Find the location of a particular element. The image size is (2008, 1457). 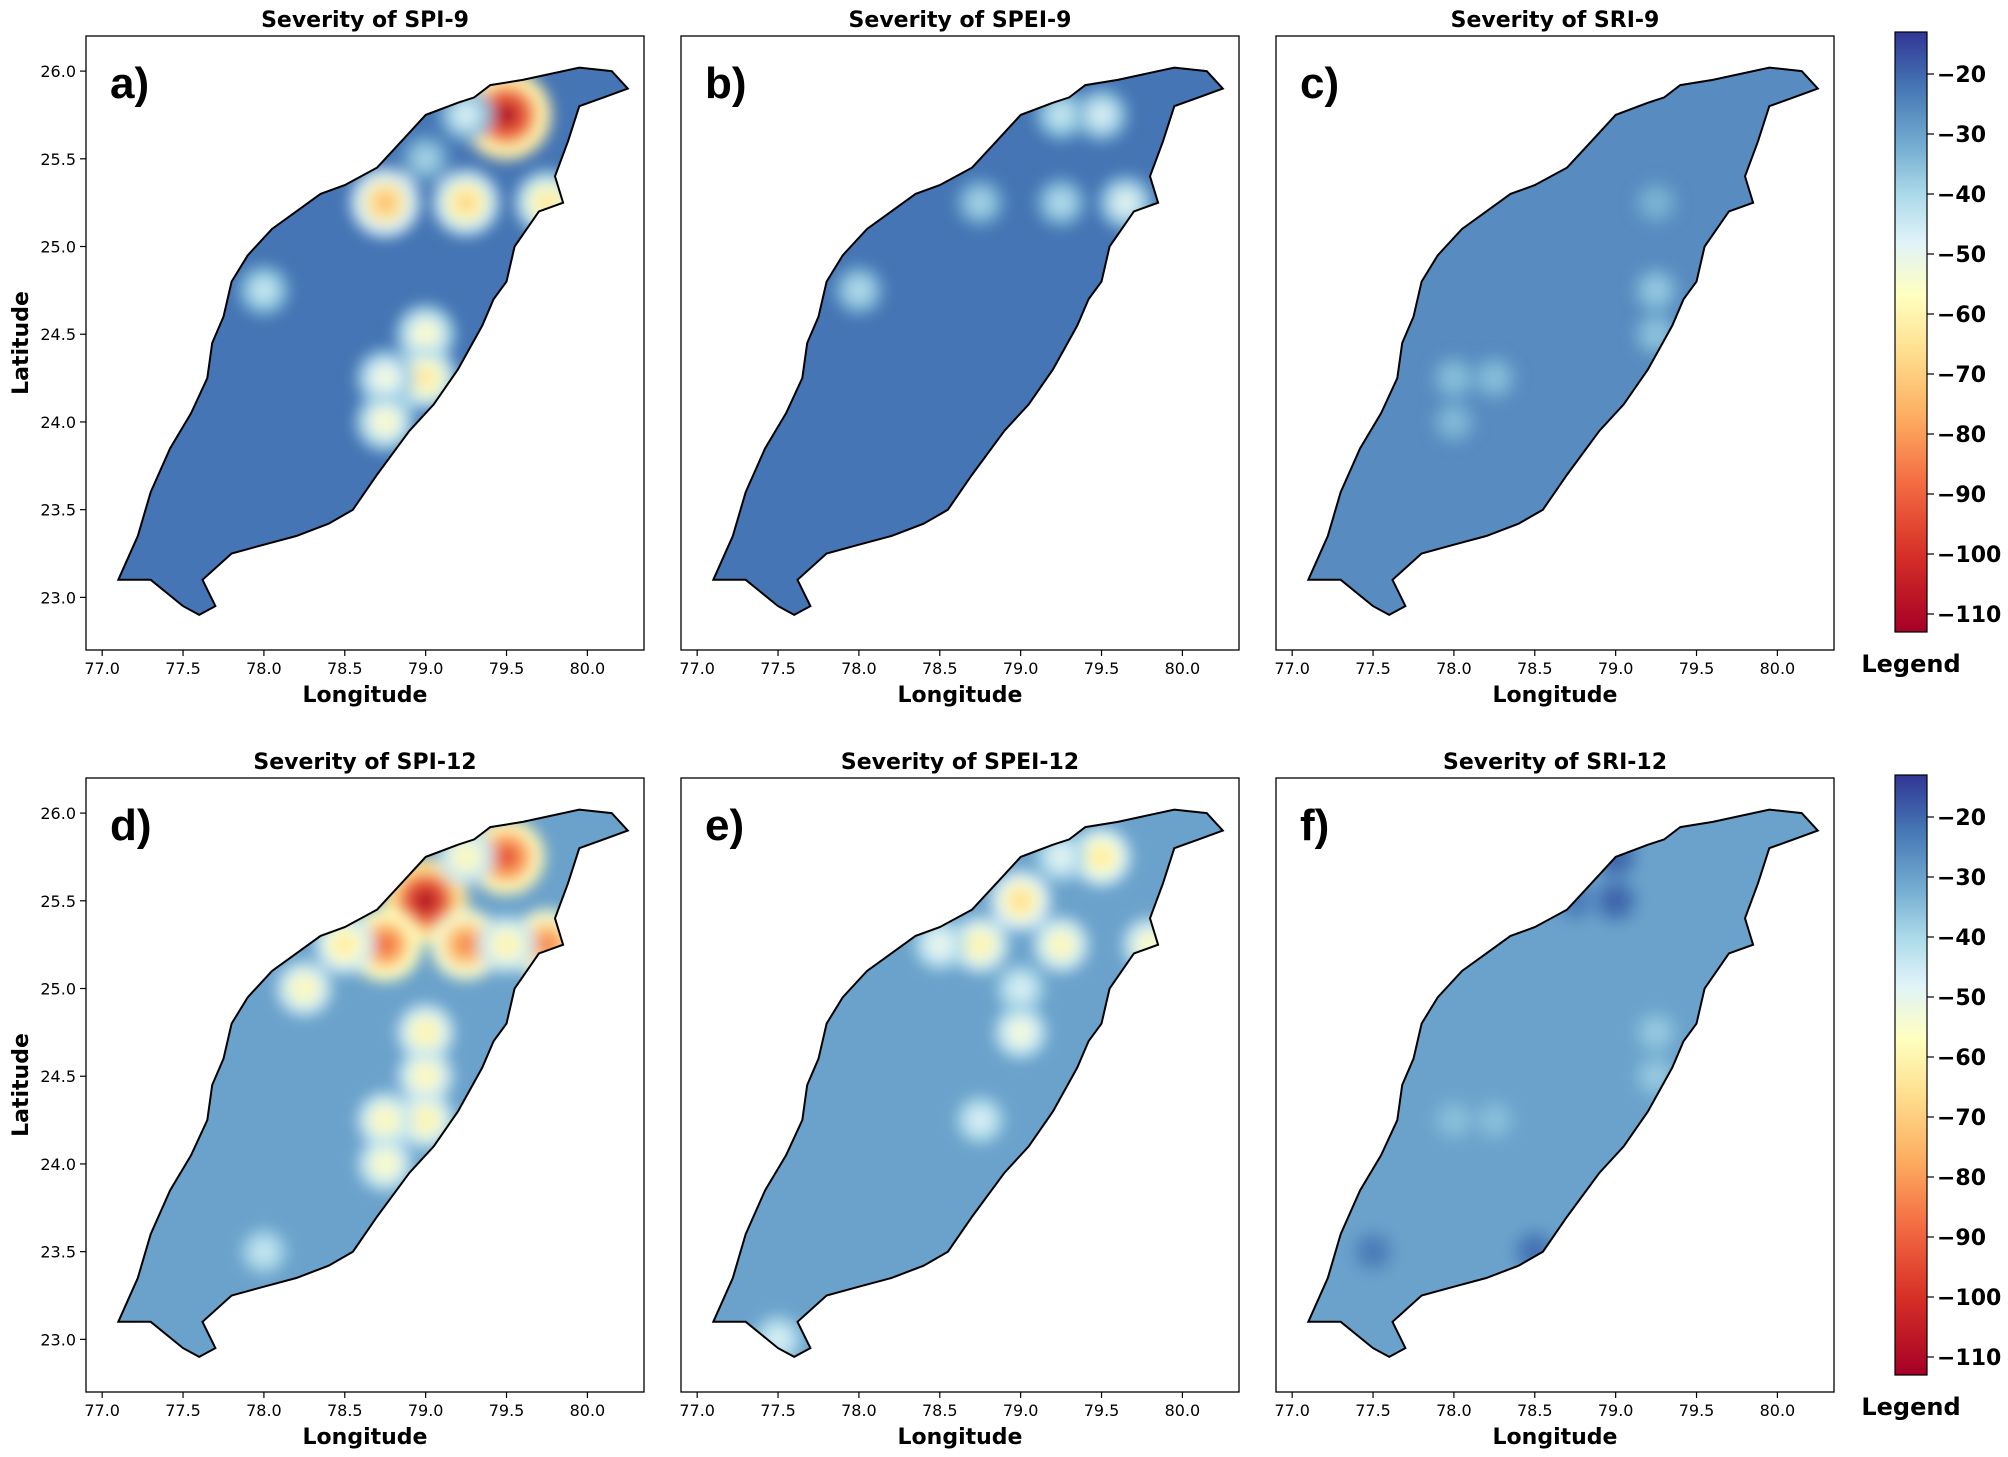

panel-label: e) is located at coordinates (724, 825).